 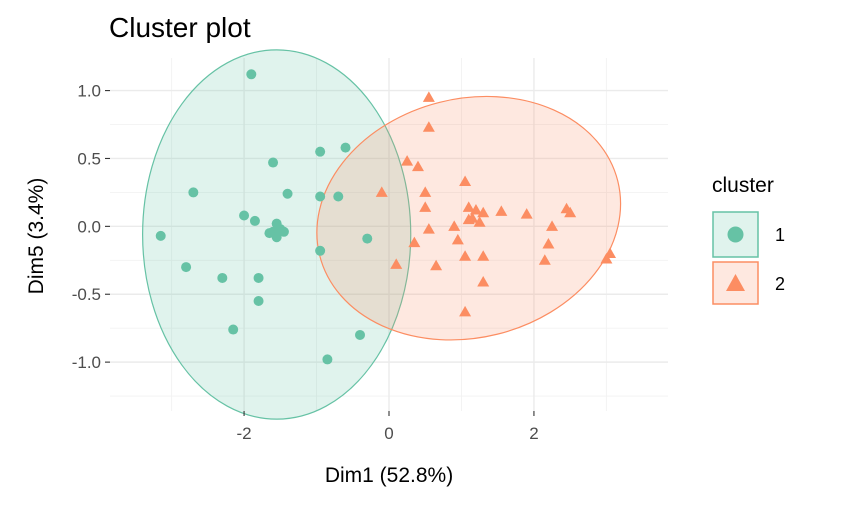 I want to click on y-tick-label: 0.0, so click(x=89, y=226).